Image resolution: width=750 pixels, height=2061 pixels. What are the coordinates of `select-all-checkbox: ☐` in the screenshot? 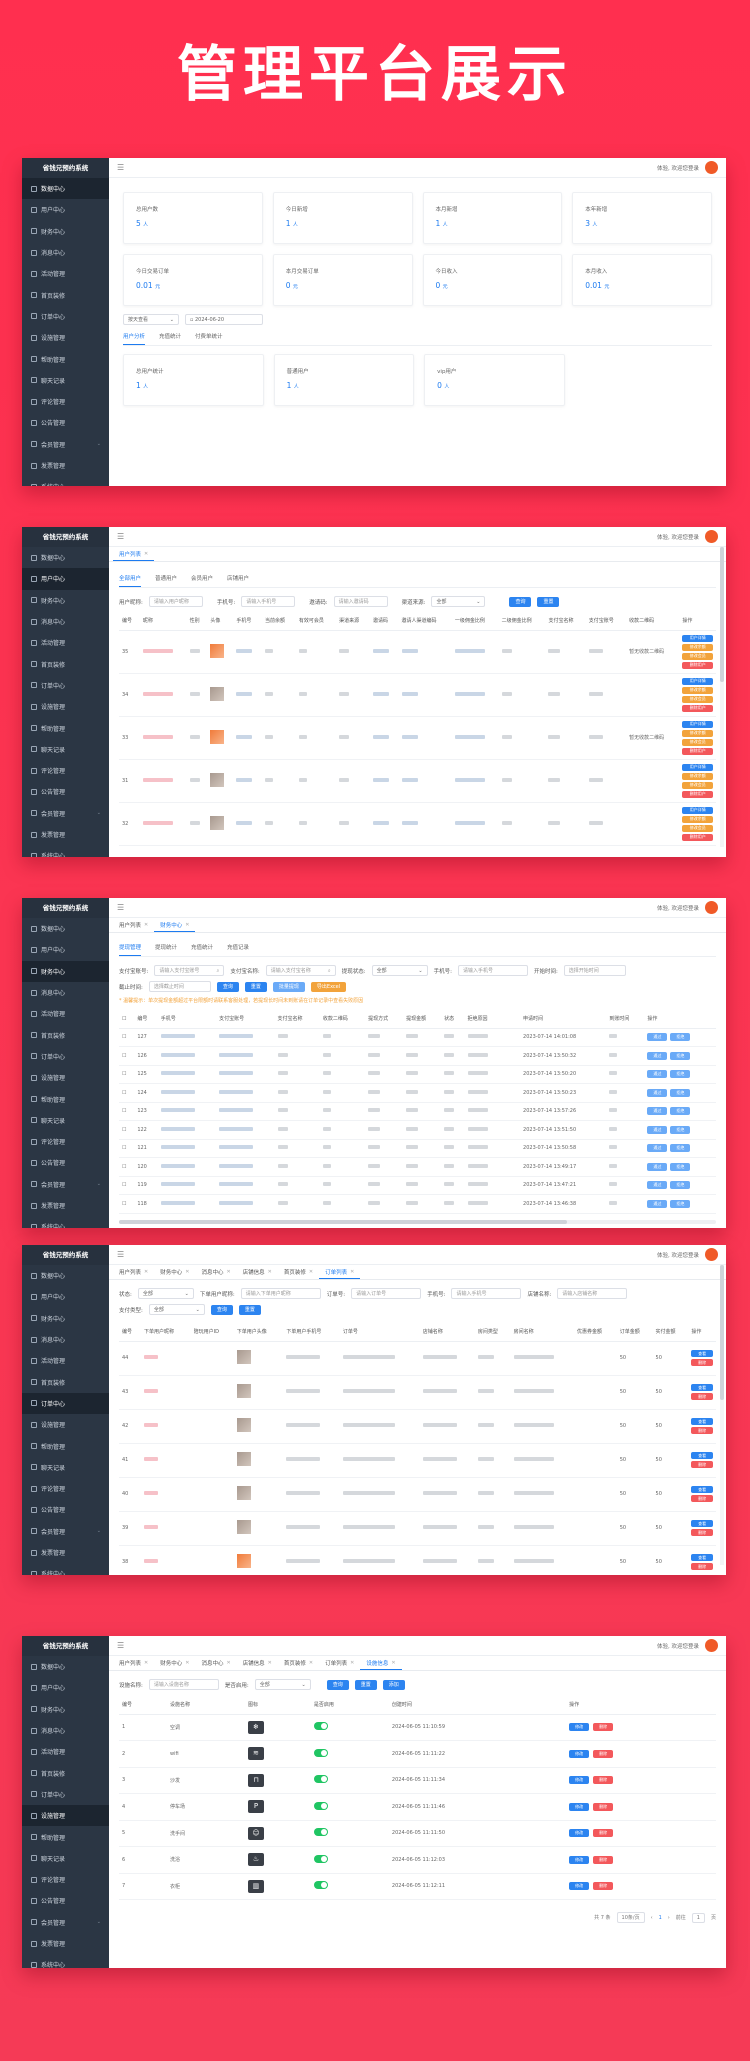 It's located at (127, 1019).